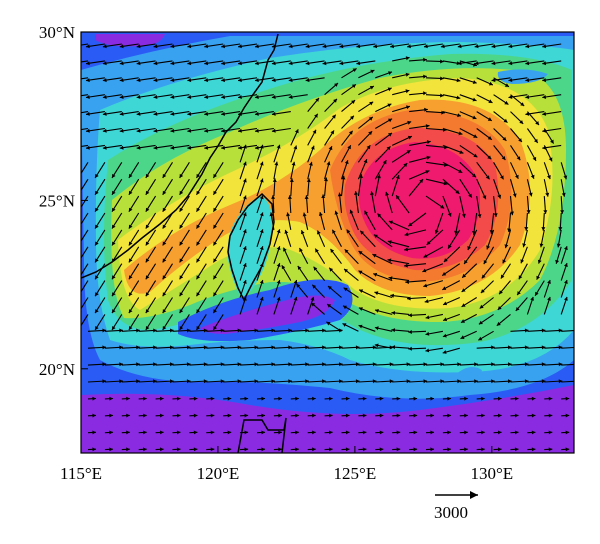 This screenshot has width=600, height=544. Describe the element at coordinates (267, 314) in the screenshot. I see `contour-purple-low` at that location.